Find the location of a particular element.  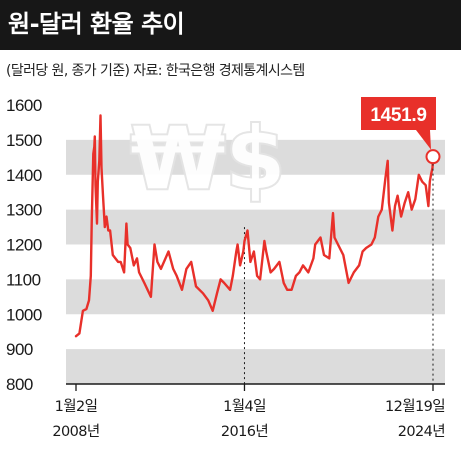

y-tick-label: 1200 is located at coordinates (24, 245).